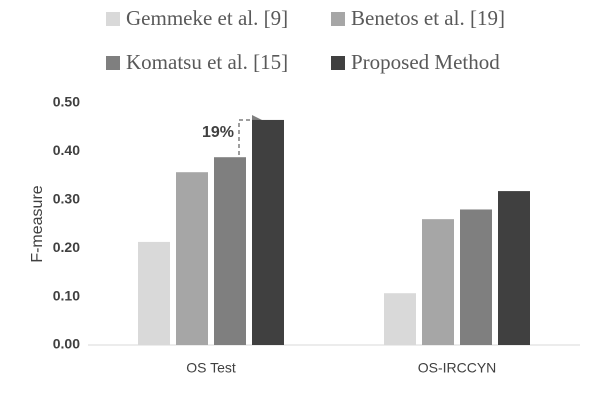  I want to click on y-tick-label: 0.40, so click(66, 150).